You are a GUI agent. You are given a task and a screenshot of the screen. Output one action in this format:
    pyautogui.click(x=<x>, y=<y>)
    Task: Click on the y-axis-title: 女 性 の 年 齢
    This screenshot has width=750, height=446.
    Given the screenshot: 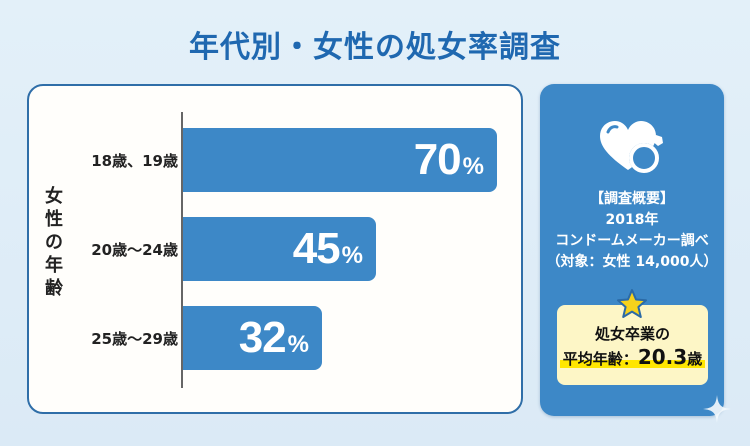 What is the action you would take?
    pyautogui.click(x=54, y=242)
    